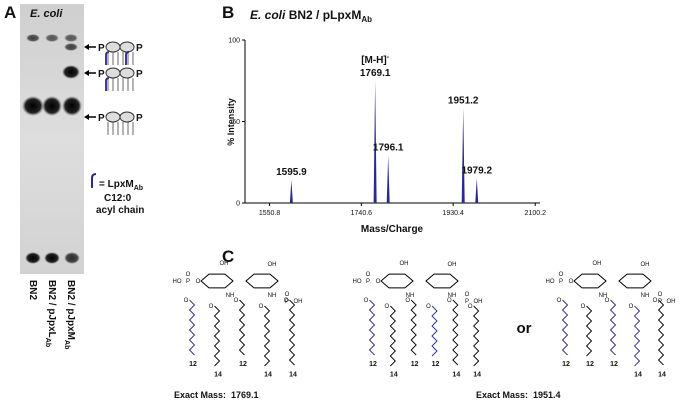 The width and height of the screenshot is (696, 405). What do you see at coordinates (231, 122) in the screenshot?
I see `y-axis-label: % Intensity` at bounding box center [231, 122].